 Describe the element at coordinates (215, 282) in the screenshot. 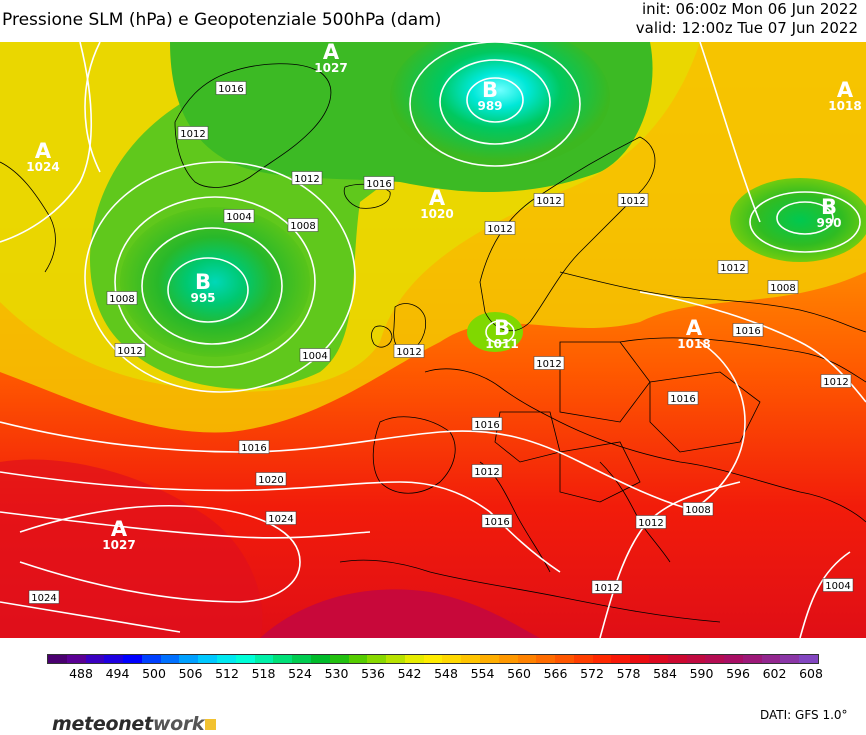

I see `low-core-atlantic` at that location.